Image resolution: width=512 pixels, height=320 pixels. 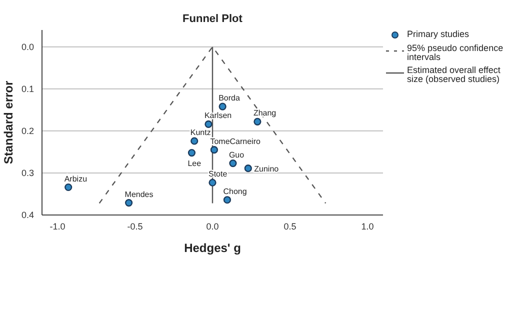 I want to click on annotation: Zhang, so click(x=264, y=113).